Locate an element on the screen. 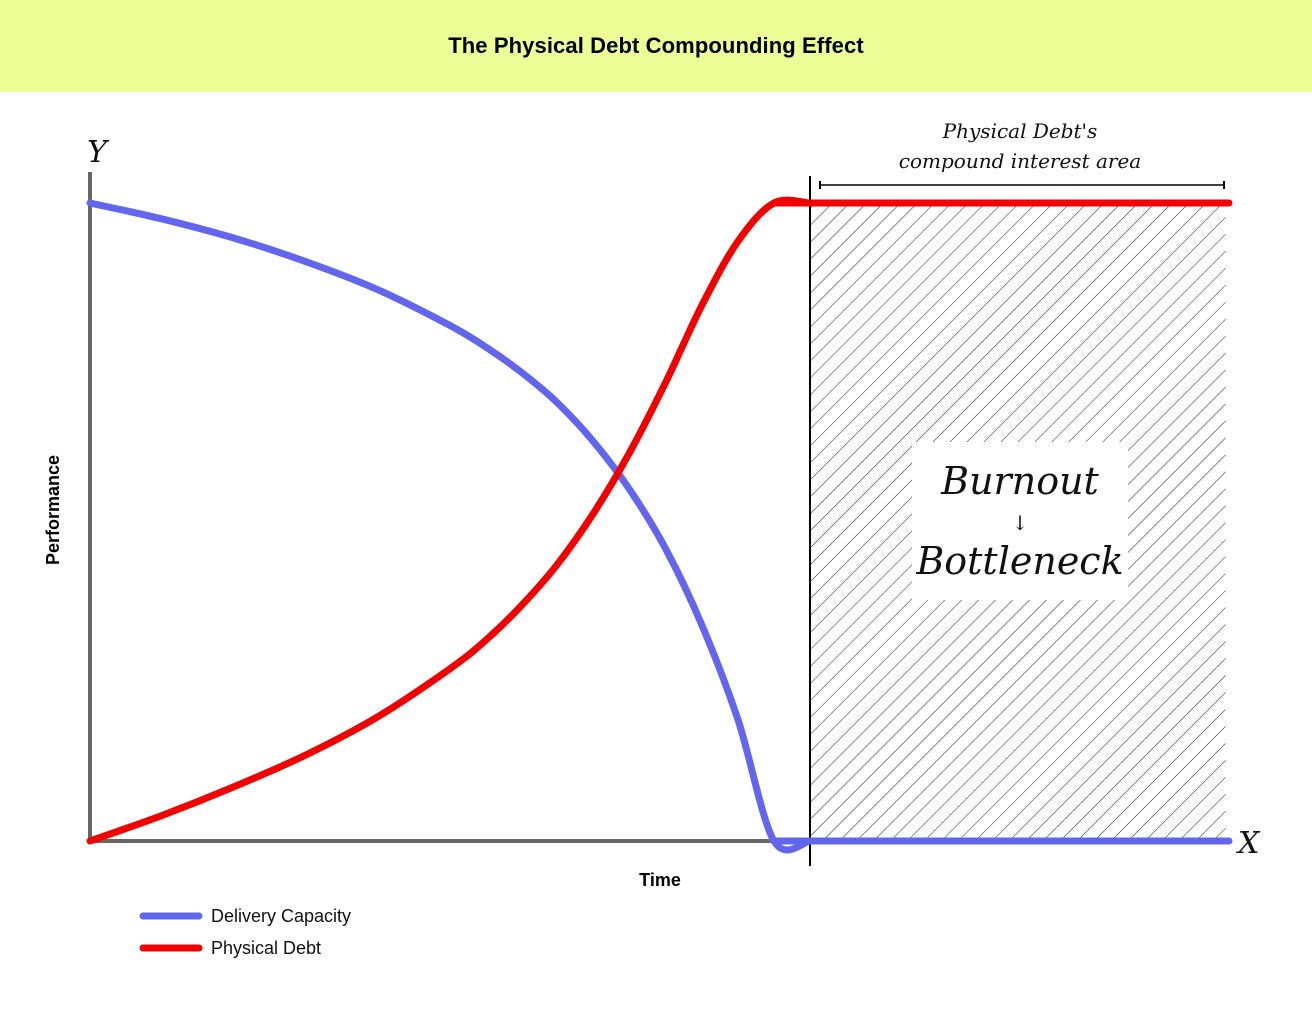 The height and width of the screenshot is (1023, 1312). chart-title: The Physical Debt Compounding Effect is located at coordinates (656, 45).